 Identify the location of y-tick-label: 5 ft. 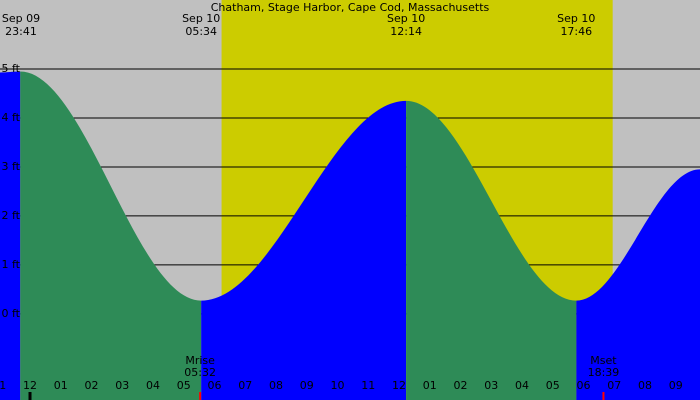
(11, 68).